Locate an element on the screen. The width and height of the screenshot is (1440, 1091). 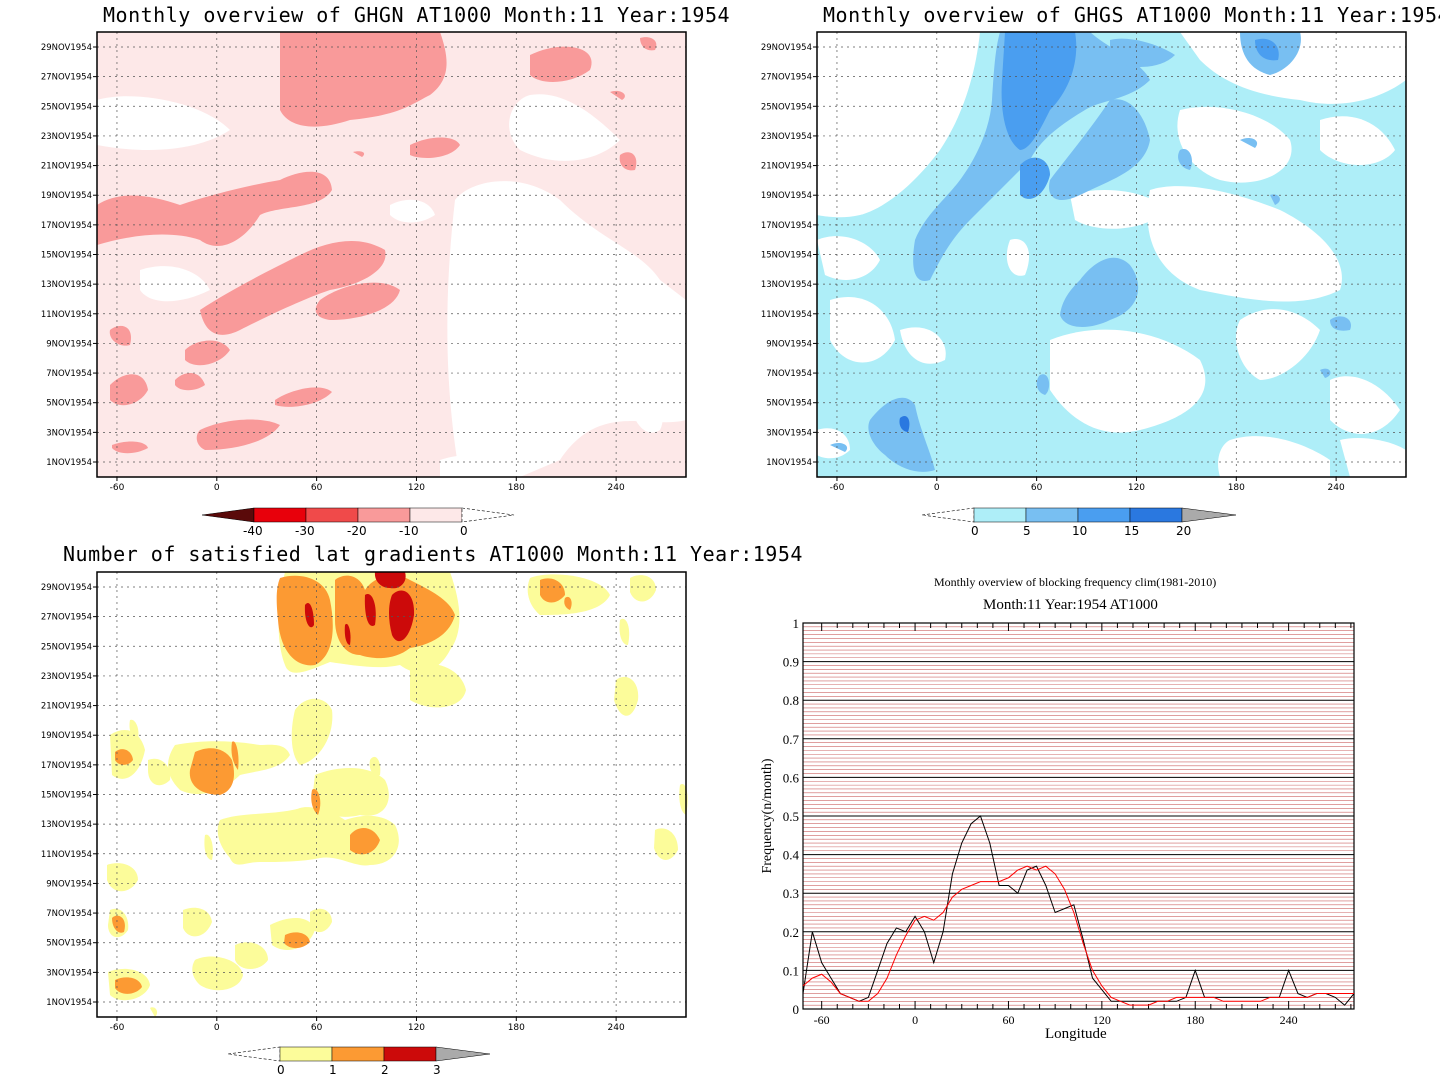
lat-cb-label-3: 3 is located at coordinates (437, 1070).